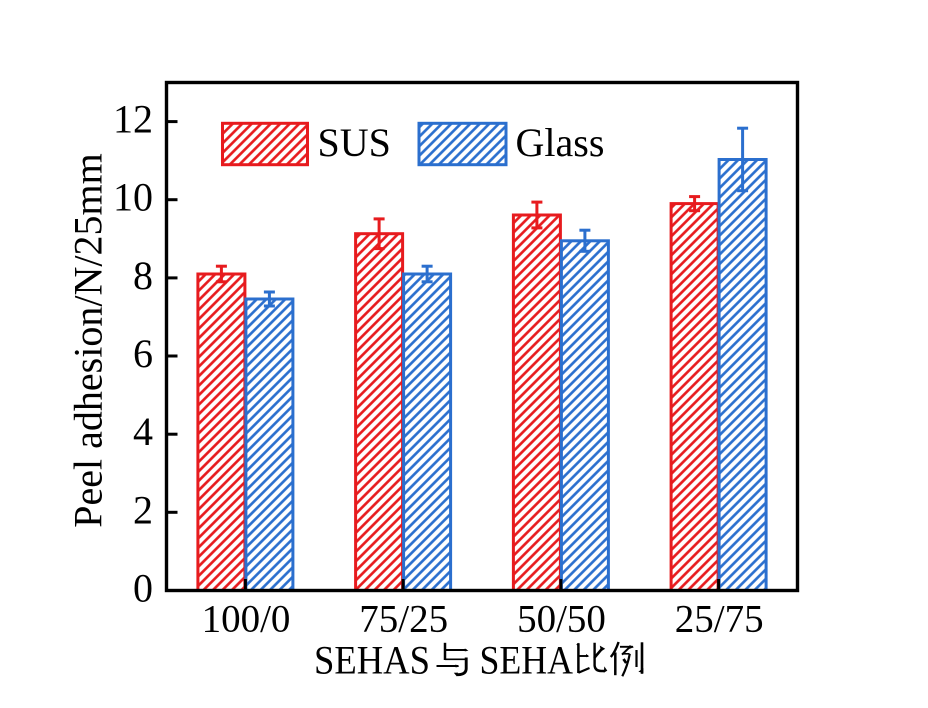 The height and width of the screenshot is (708, 928). Describe the element at coordinates (527, 660) in the screenshot. I see `svg-text: SEHA` at that location.